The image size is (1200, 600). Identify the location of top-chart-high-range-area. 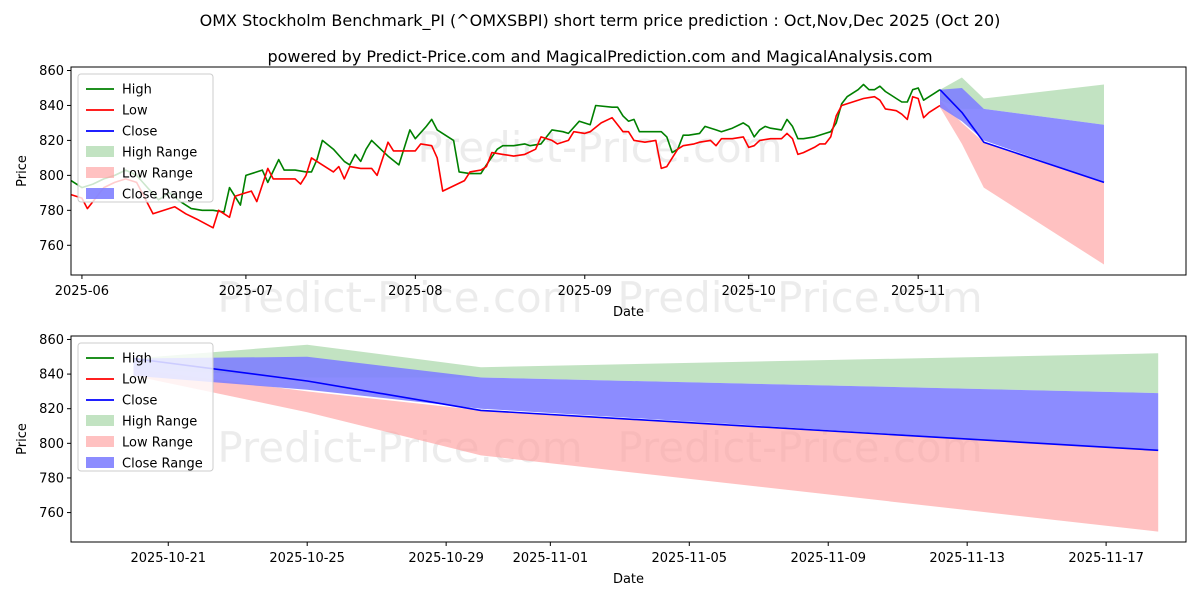
(1022, 101).